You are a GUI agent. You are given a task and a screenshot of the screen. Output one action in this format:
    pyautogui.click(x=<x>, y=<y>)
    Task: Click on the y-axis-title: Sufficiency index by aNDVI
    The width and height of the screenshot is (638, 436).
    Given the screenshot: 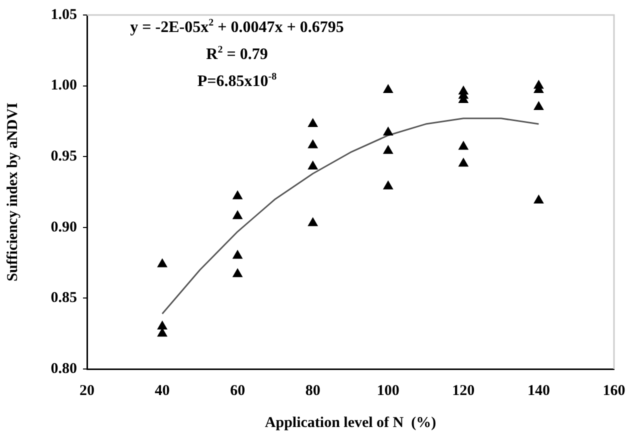 What is the action you would take?
    pyautogui.click(x=12, y=192)
    